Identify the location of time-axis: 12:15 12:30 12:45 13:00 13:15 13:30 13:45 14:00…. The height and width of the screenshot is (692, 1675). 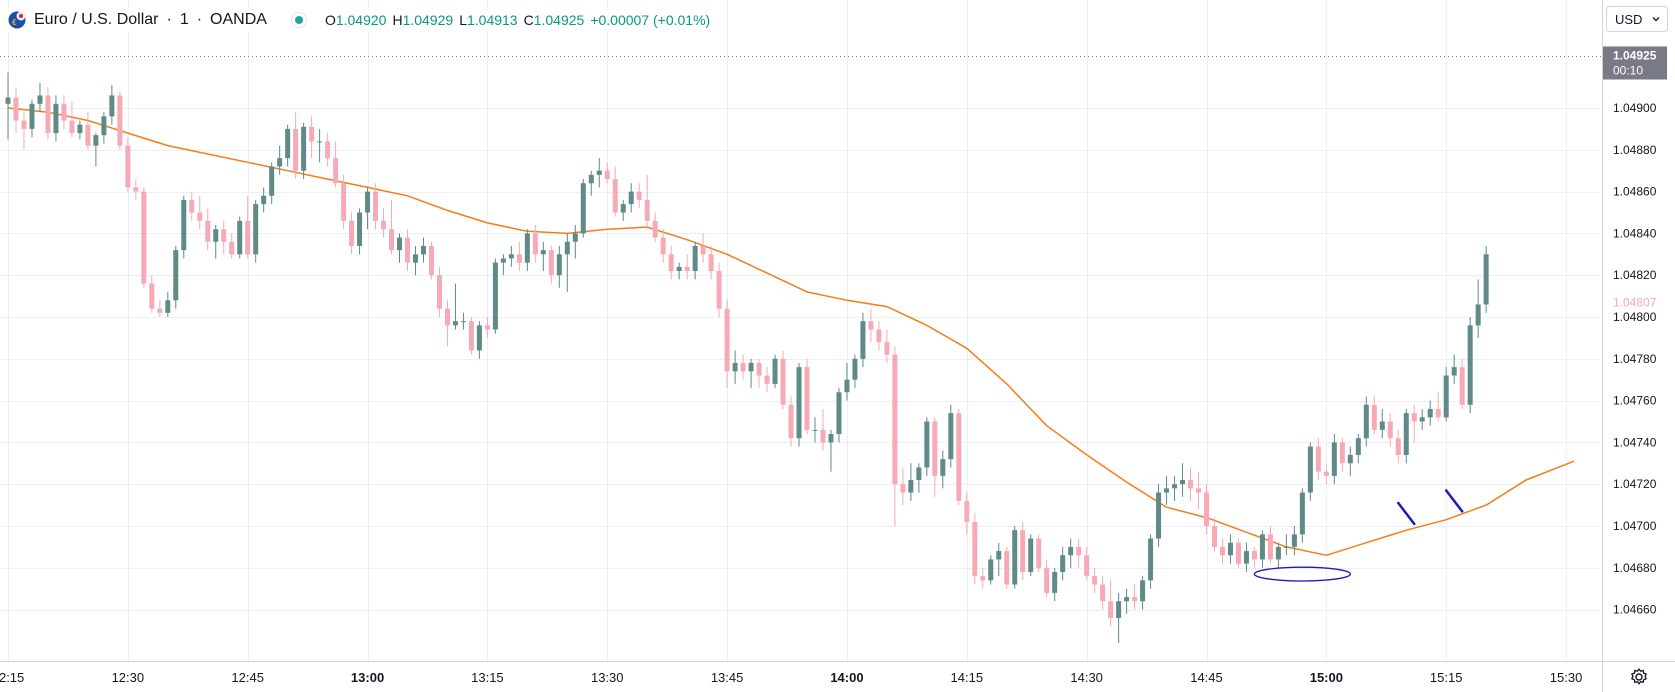
(791, 677).